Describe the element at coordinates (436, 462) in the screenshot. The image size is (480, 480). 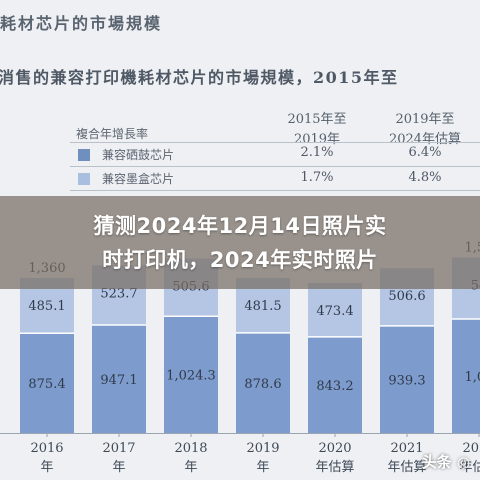
I see `watermark-text: 头条` at that location.